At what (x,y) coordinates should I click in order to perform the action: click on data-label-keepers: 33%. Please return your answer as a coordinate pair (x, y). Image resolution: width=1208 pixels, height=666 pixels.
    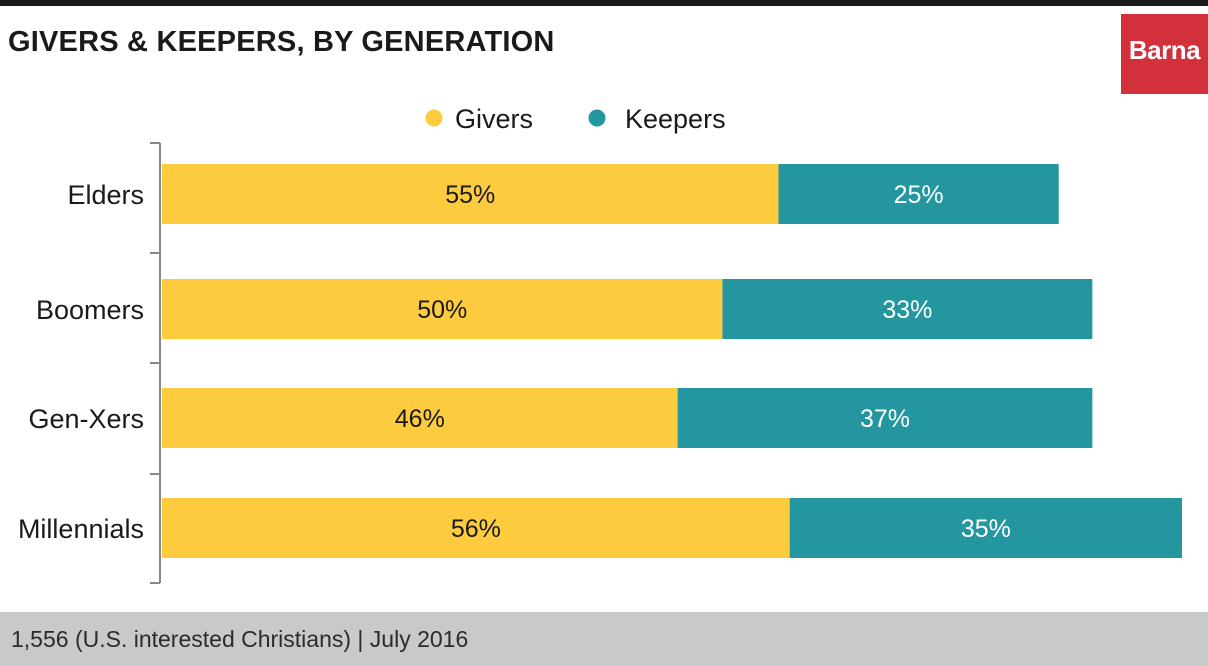
    Looking at the image, I should click on (907, 310).